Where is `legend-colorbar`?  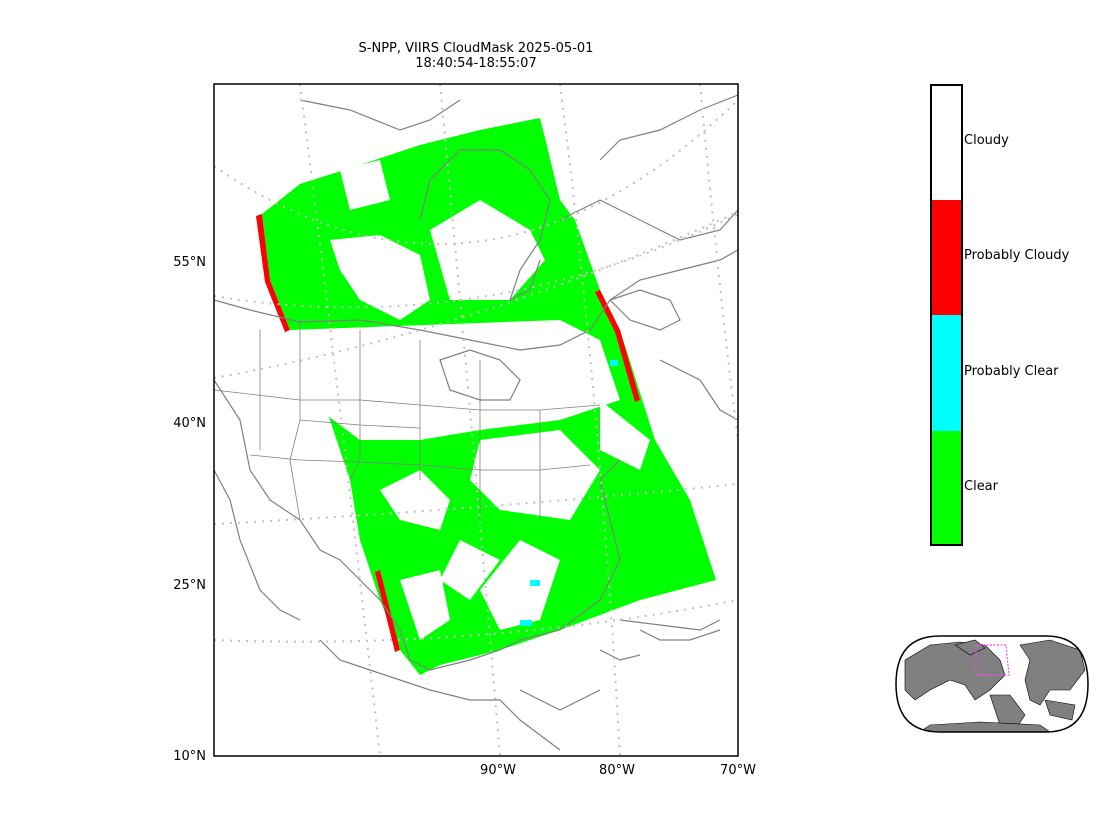 legend-colorbar is located at coordinates (946, 315).